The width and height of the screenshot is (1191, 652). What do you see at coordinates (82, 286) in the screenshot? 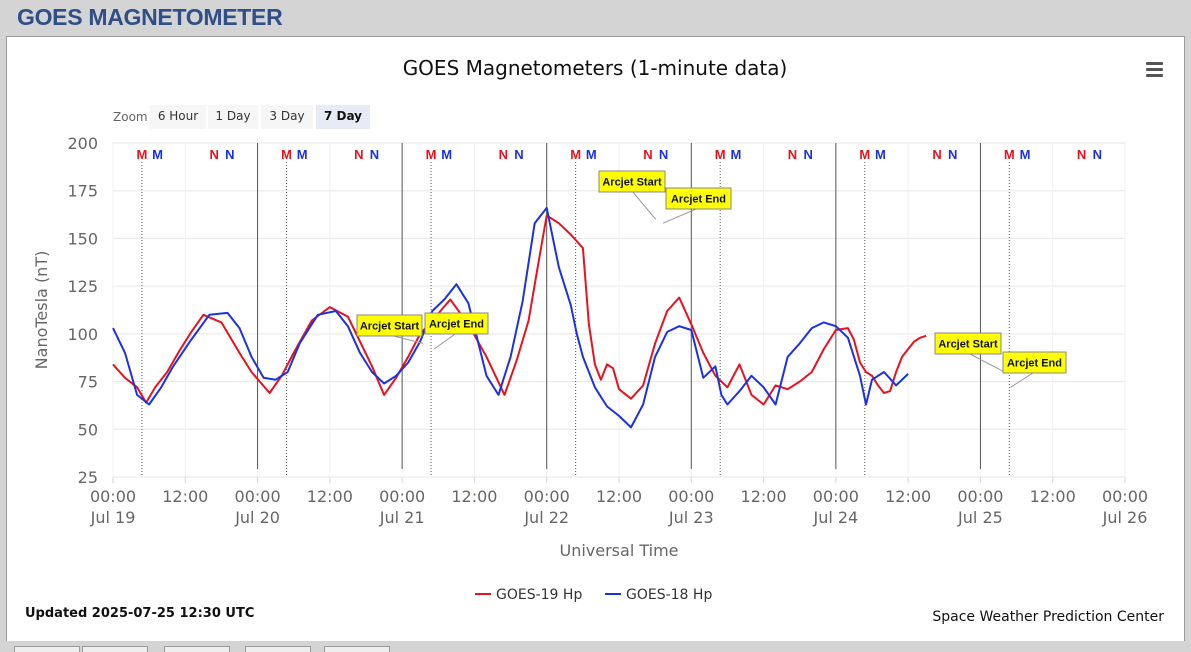
I see `y-tick-label: 125` at bounding box center [82, 286].